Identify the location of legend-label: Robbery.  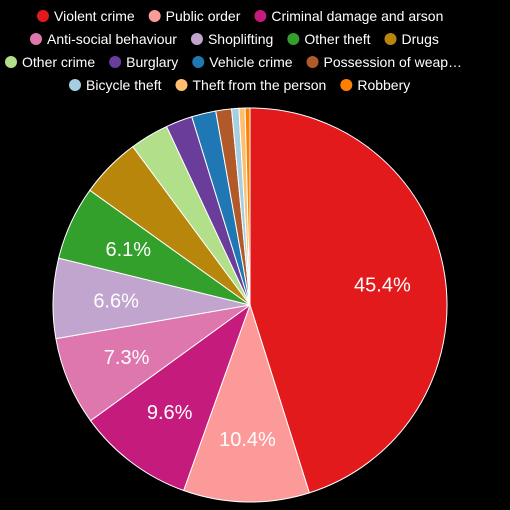
(383, 85).